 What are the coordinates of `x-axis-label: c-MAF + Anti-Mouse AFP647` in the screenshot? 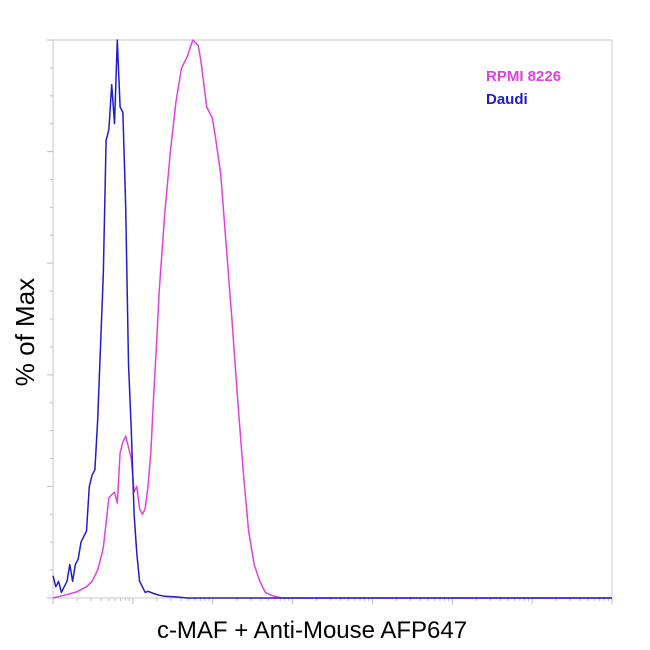 It's located at (312, 630).